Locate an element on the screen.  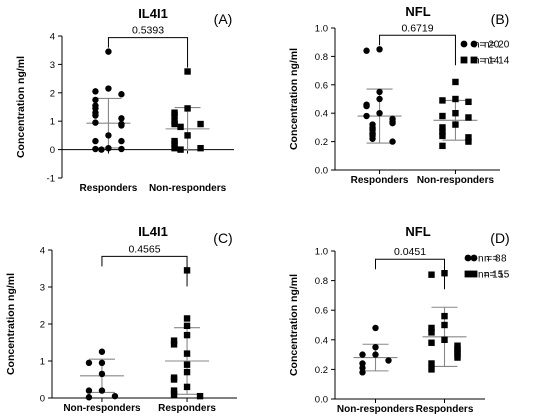
y-tick-label: 1 is located at coordinates (52, 122).